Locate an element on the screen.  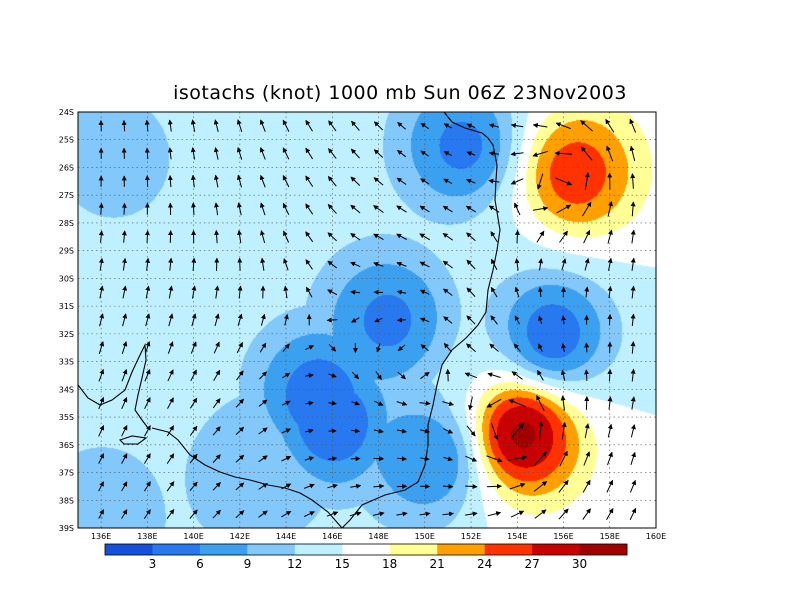
longitude-label: 148E is located at coordinates (378, 536).